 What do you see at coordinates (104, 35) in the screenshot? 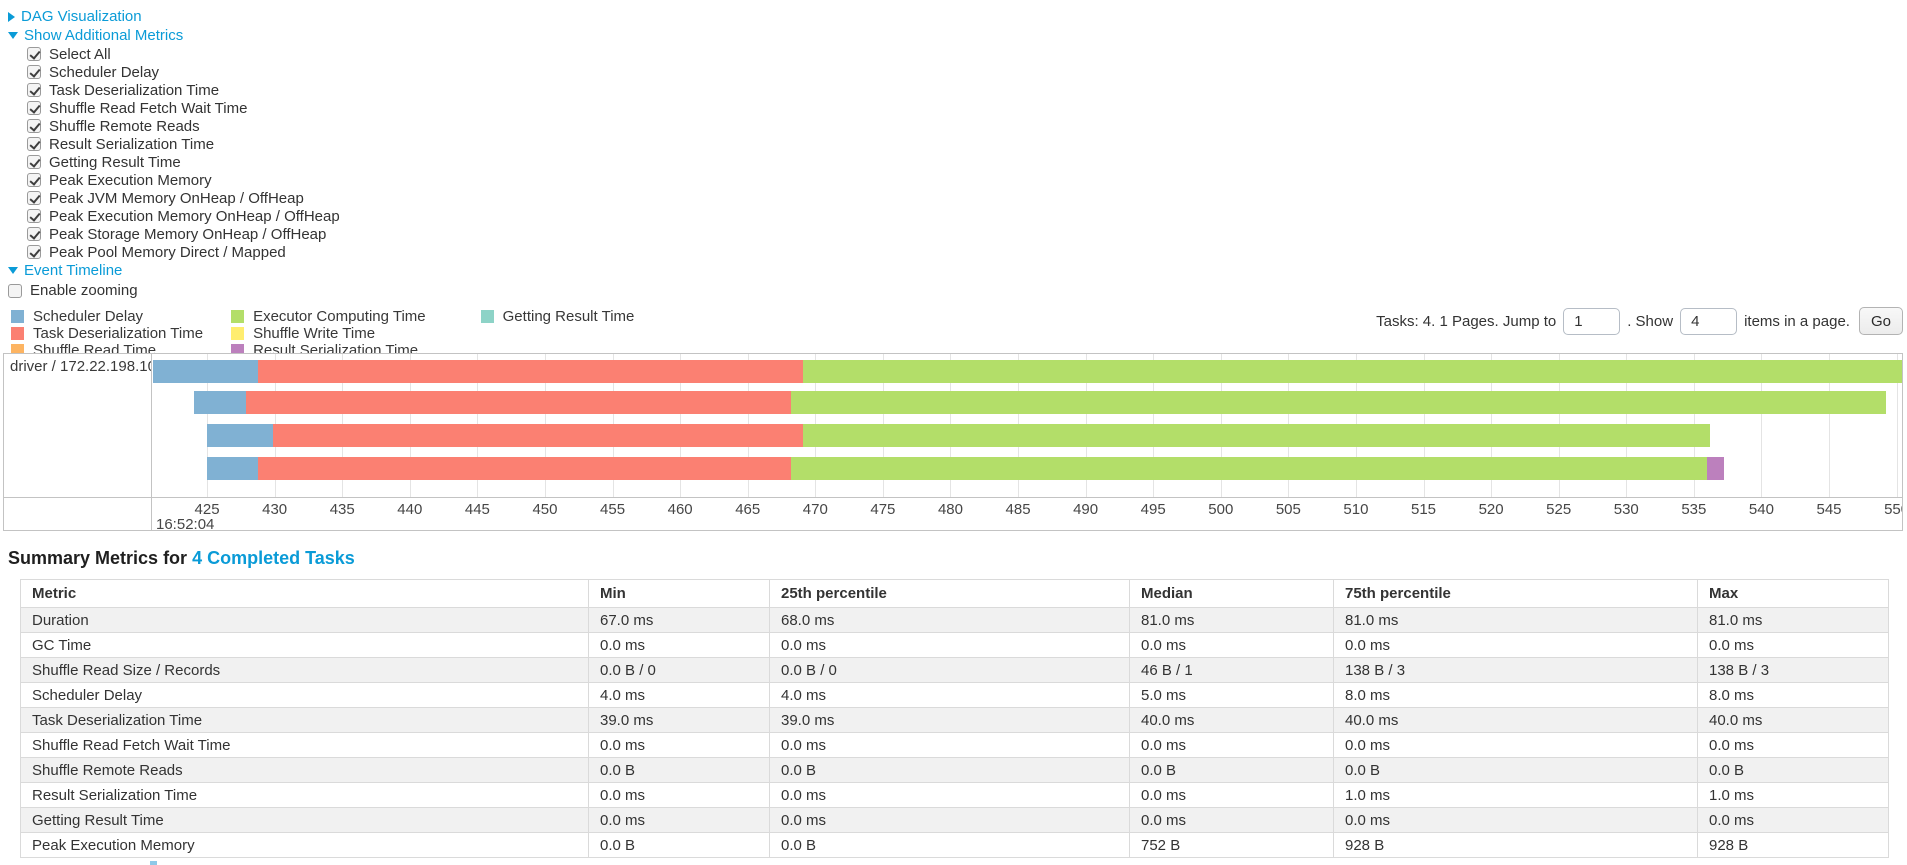
I see `show-additional-metrics-link: Show Additional Metrics` at bounding box center [104, 35].